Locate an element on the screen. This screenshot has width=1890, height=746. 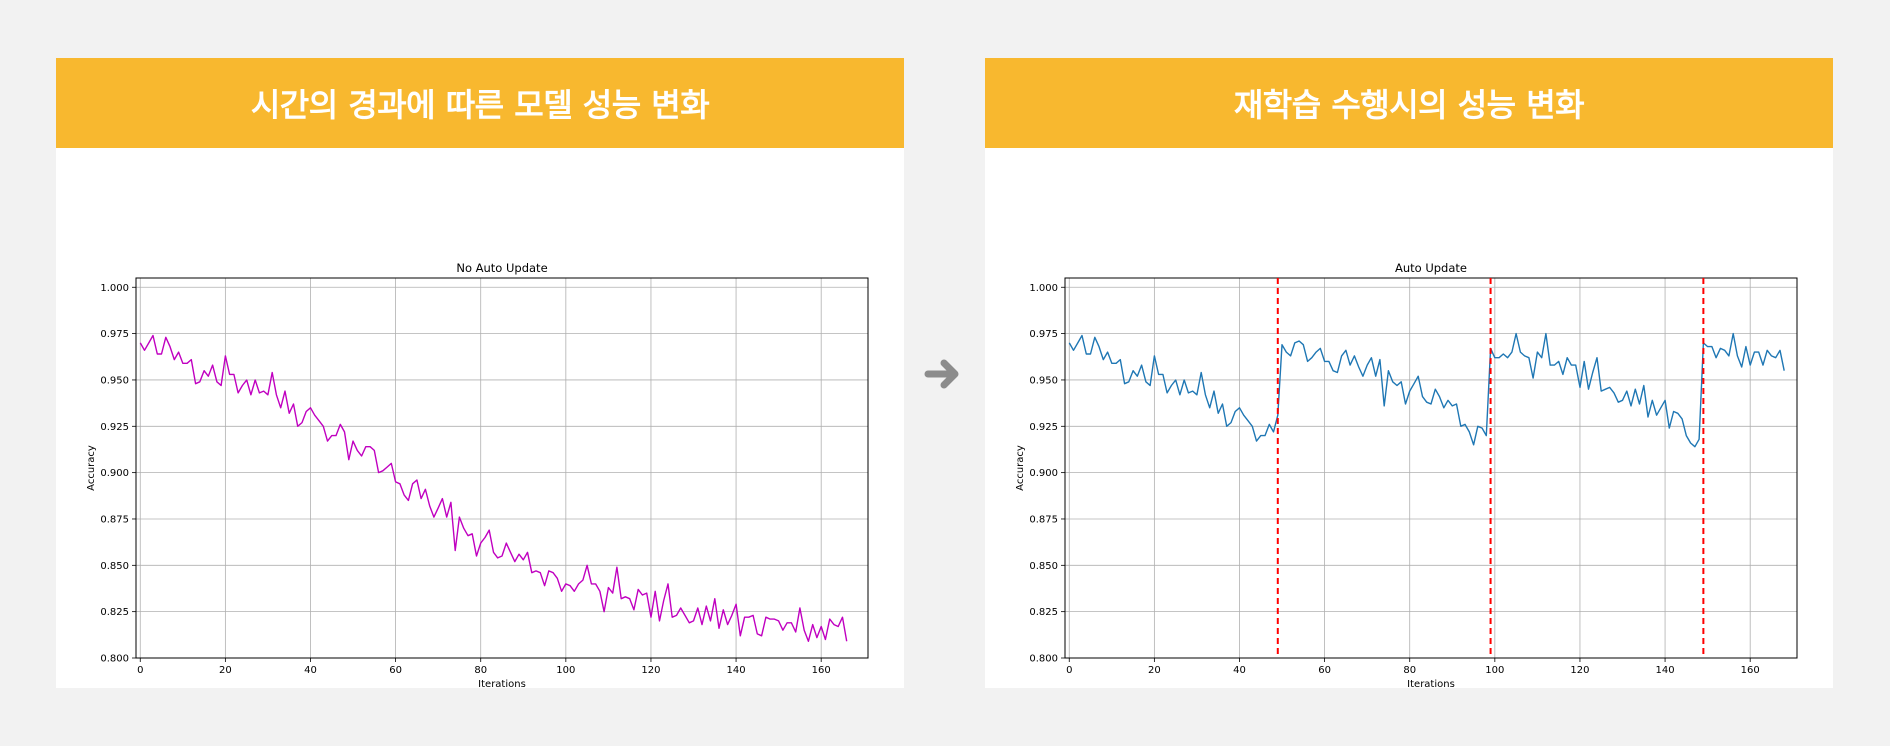
chart-0-ytick-label: 0.875 is located at coordinates (114, 519).